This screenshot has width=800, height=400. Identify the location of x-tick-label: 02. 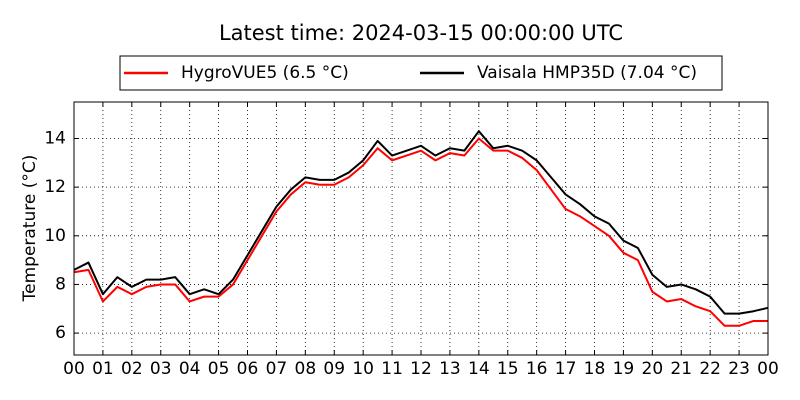
(132, 369).